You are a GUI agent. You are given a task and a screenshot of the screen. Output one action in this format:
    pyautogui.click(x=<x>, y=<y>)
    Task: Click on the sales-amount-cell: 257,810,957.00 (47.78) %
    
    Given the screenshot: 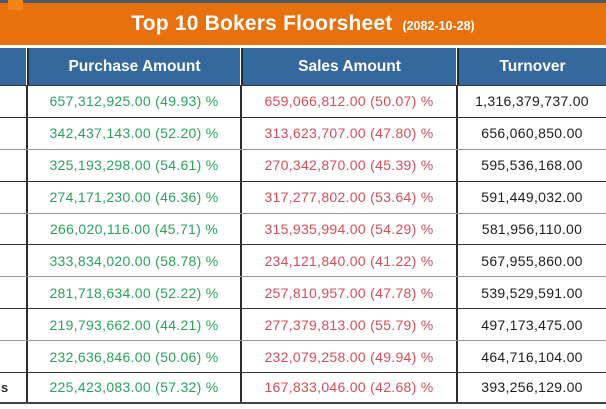 What is the action you would take?
    pyautogui.click(x=348, y=293)
    